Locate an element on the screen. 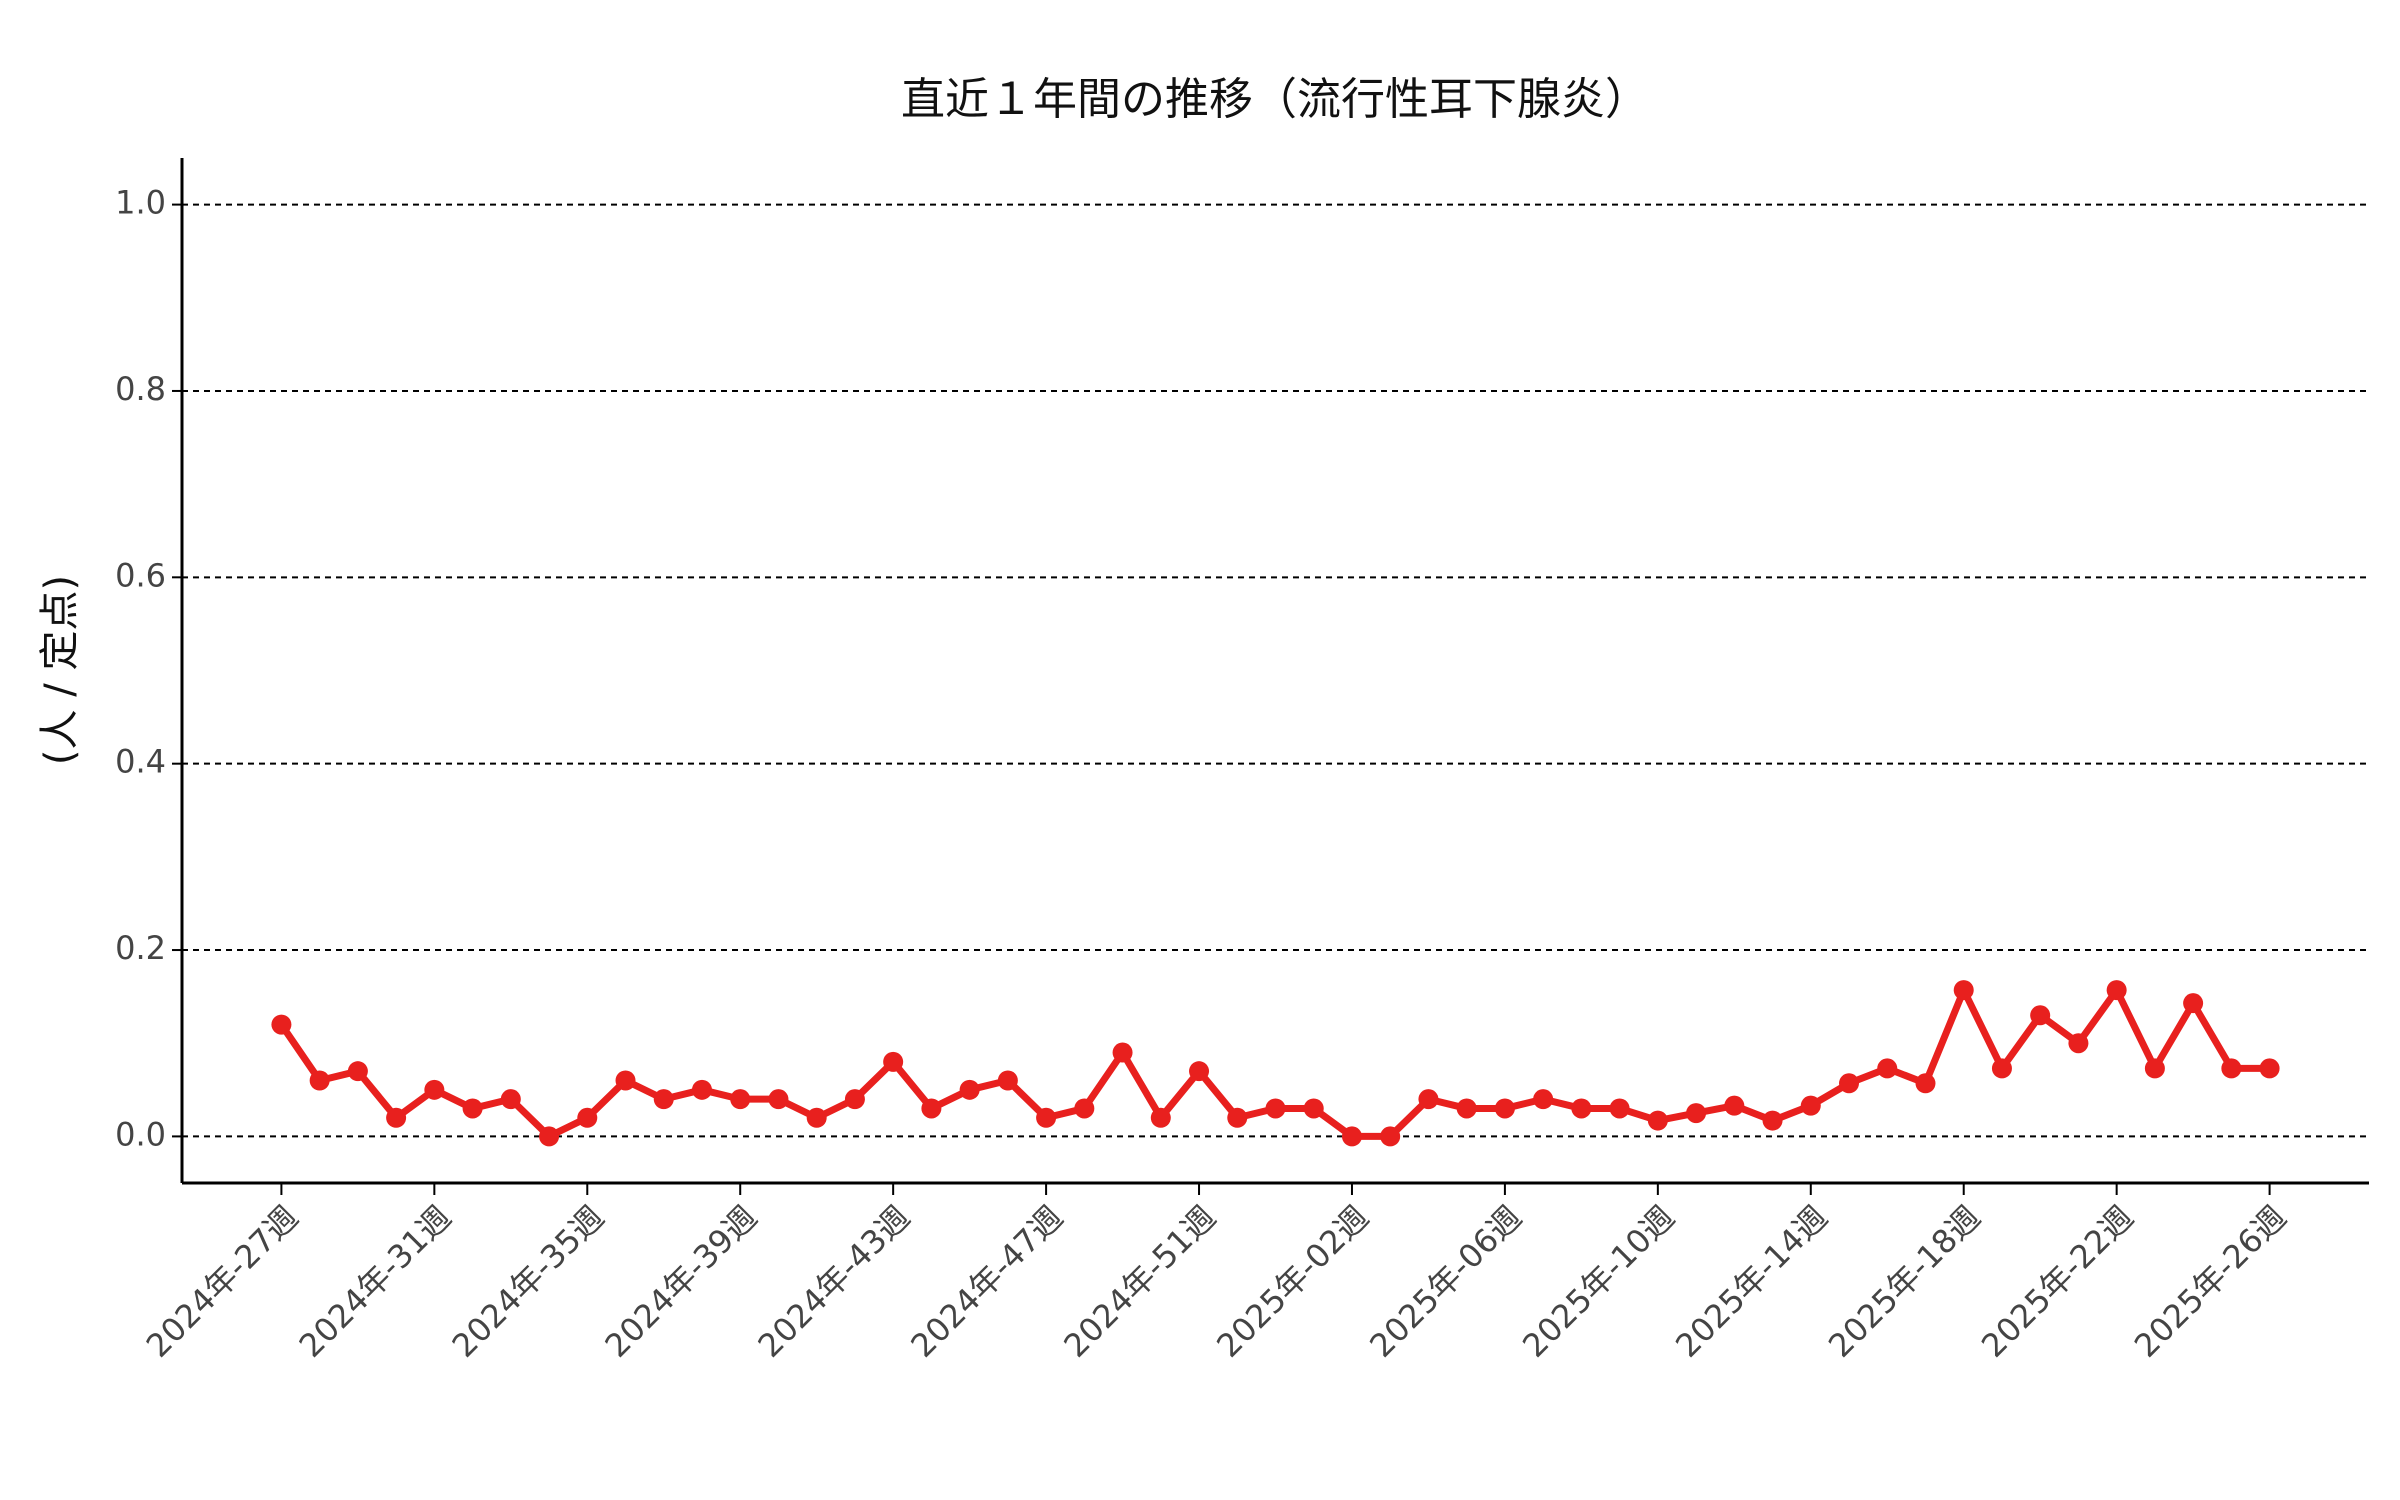 The width and height of the screenshot is (2400, 1500). x-tick-label: 2024年-35週 is located at coordinates (528, 1281).